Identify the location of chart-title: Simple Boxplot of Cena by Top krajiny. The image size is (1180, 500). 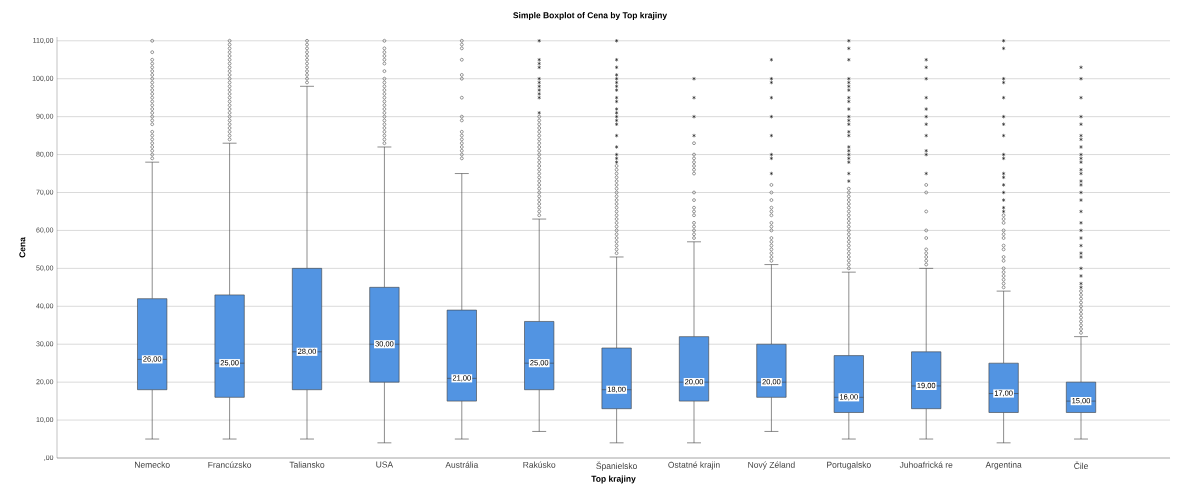
(590, 16).